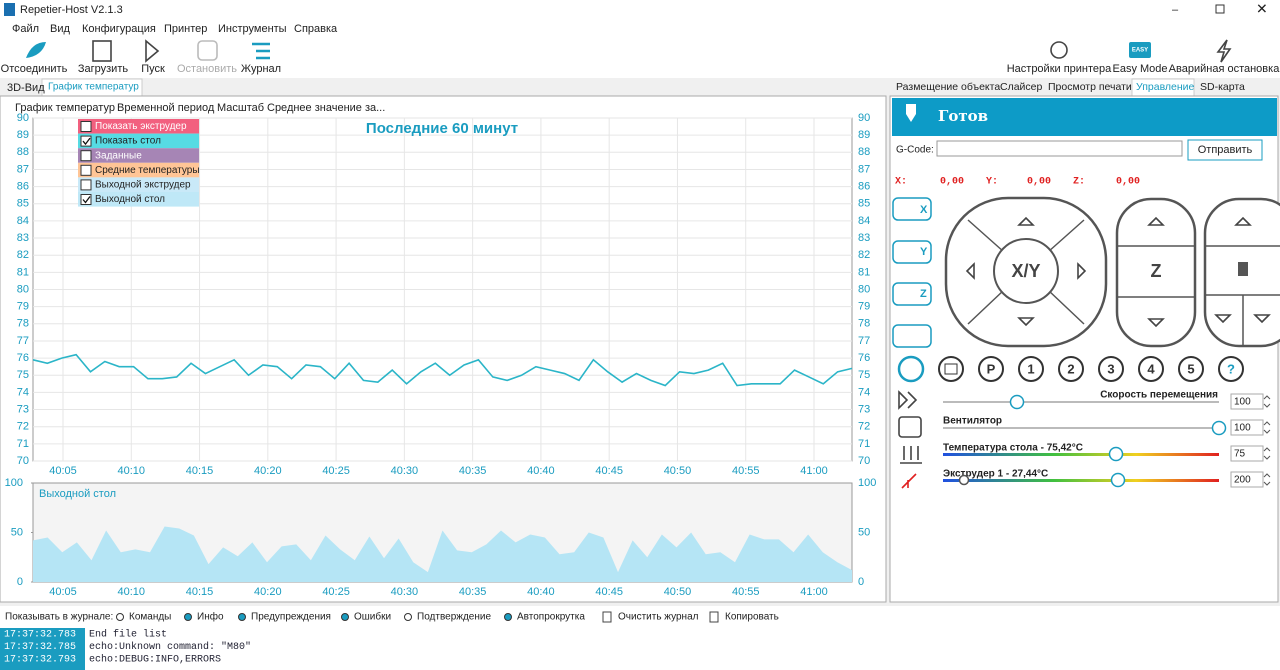 The width and height of the screenshot is (1280, 670). Describe the element at coordinates (1090, 87) in the screenshot. I see `tab: Просмотр печати` at that location.